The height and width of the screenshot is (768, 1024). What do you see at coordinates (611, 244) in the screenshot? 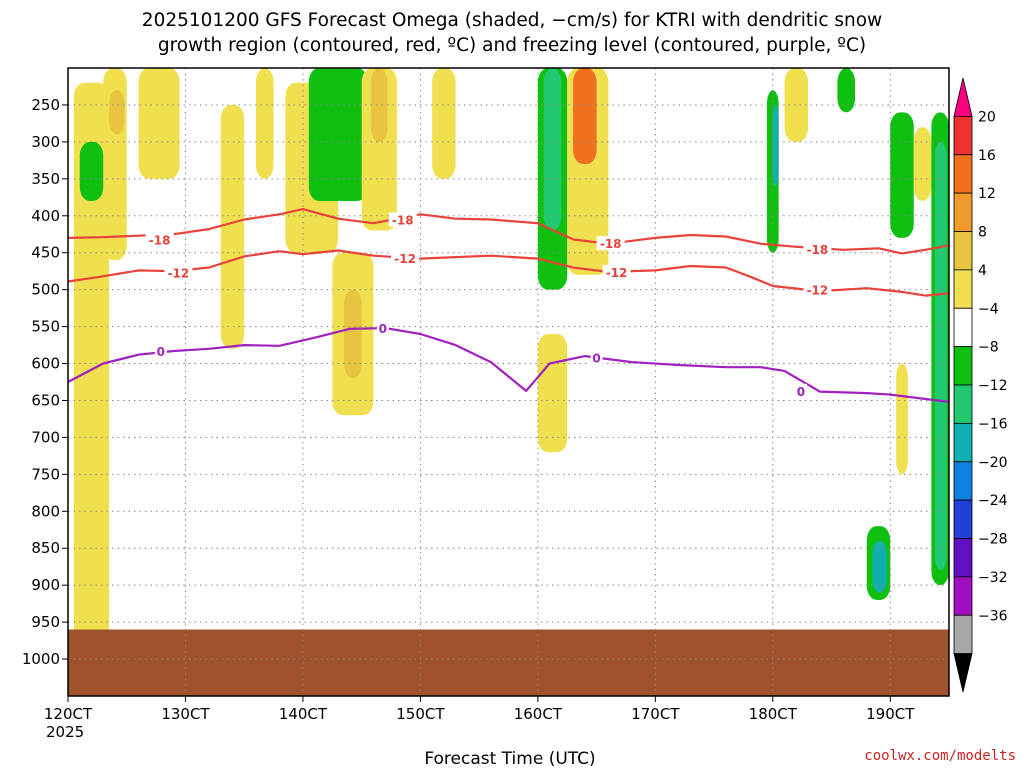
I see `contour-label-2: -18` at bounding box center [611, 244].